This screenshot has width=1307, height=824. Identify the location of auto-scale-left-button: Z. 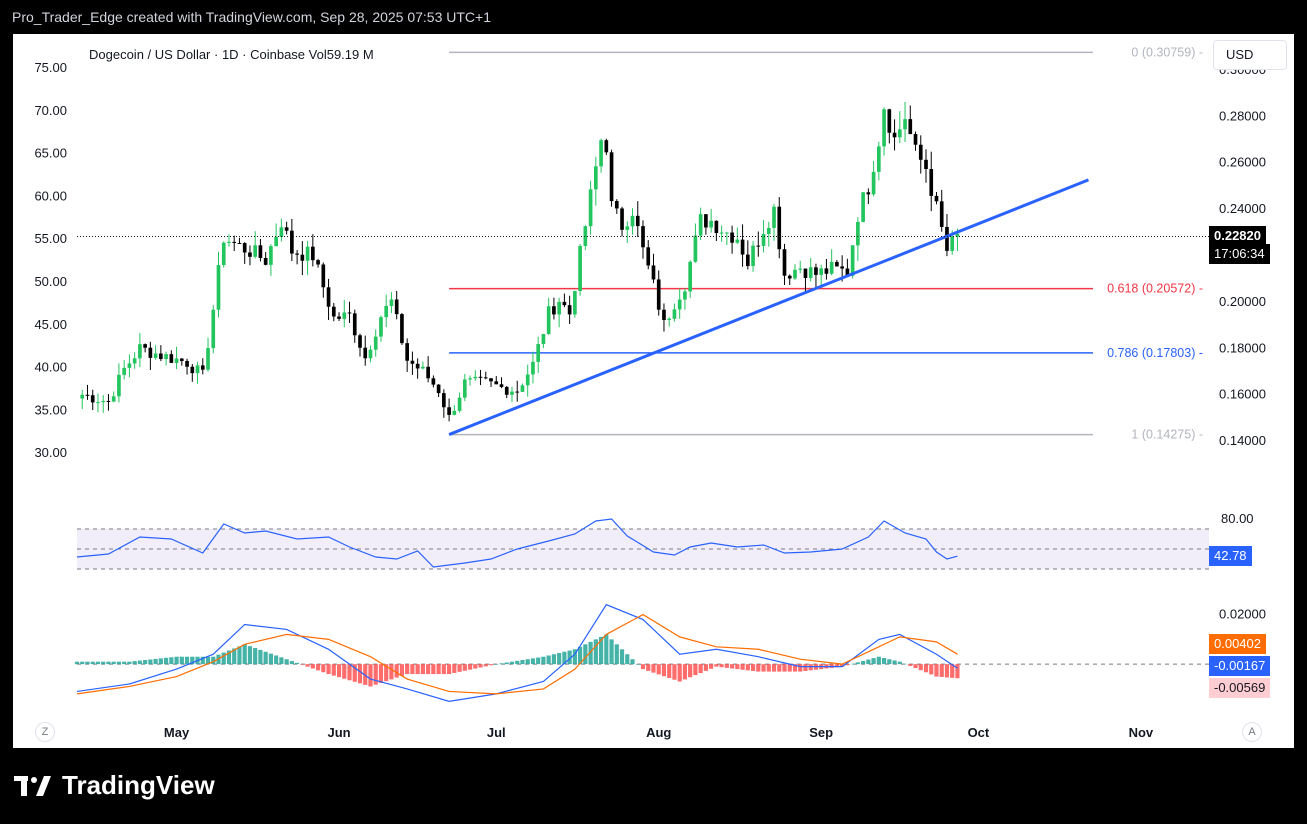
(45, 732).